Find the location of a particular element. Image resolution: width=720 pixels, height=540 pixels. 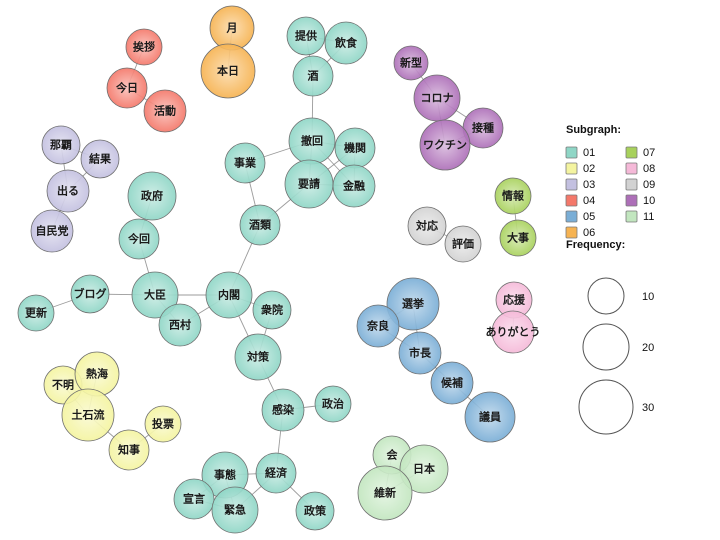

graph-node: 更新 is located at coordinates (36, 313).